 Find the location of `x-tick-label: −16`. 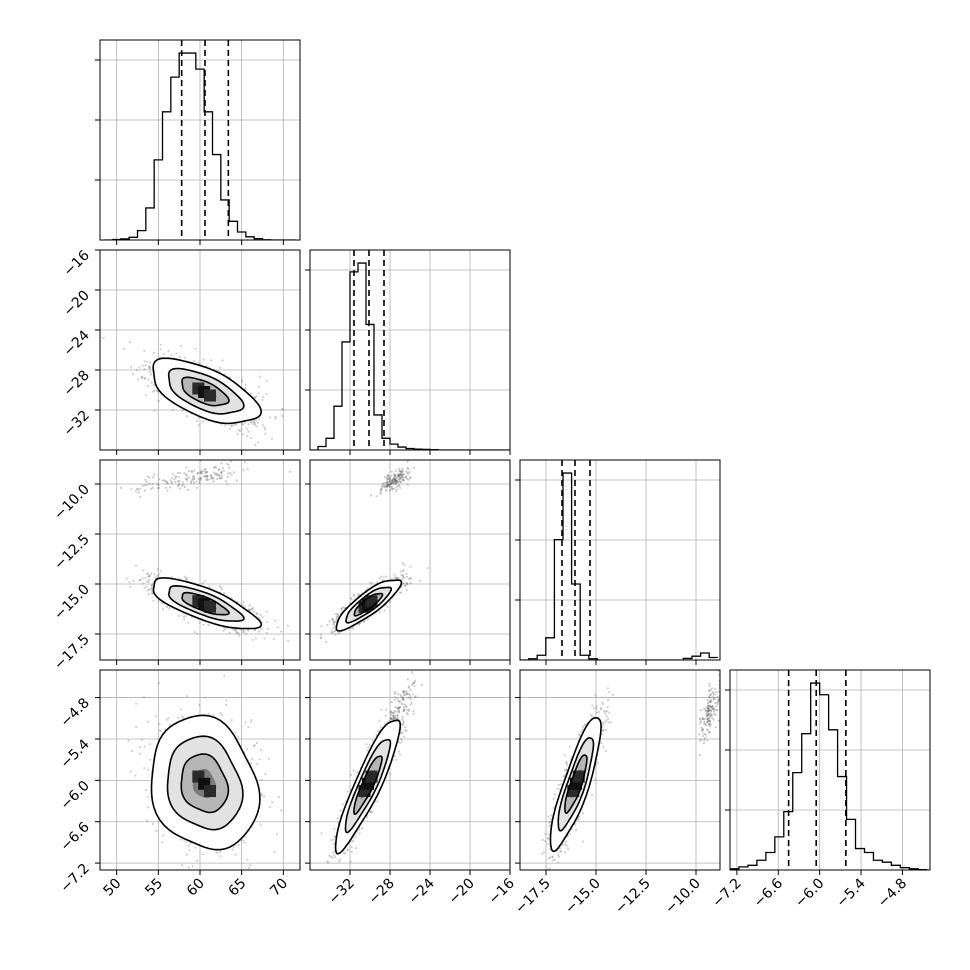

x-tick-label: −16 is located at coordinates (502, 891).